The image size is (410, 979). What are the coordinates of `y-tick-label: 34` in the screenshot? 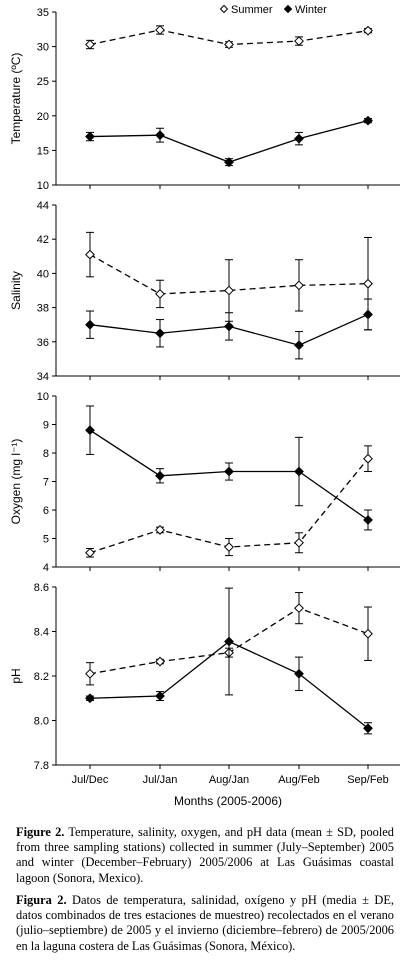 It's located at (43, 377).